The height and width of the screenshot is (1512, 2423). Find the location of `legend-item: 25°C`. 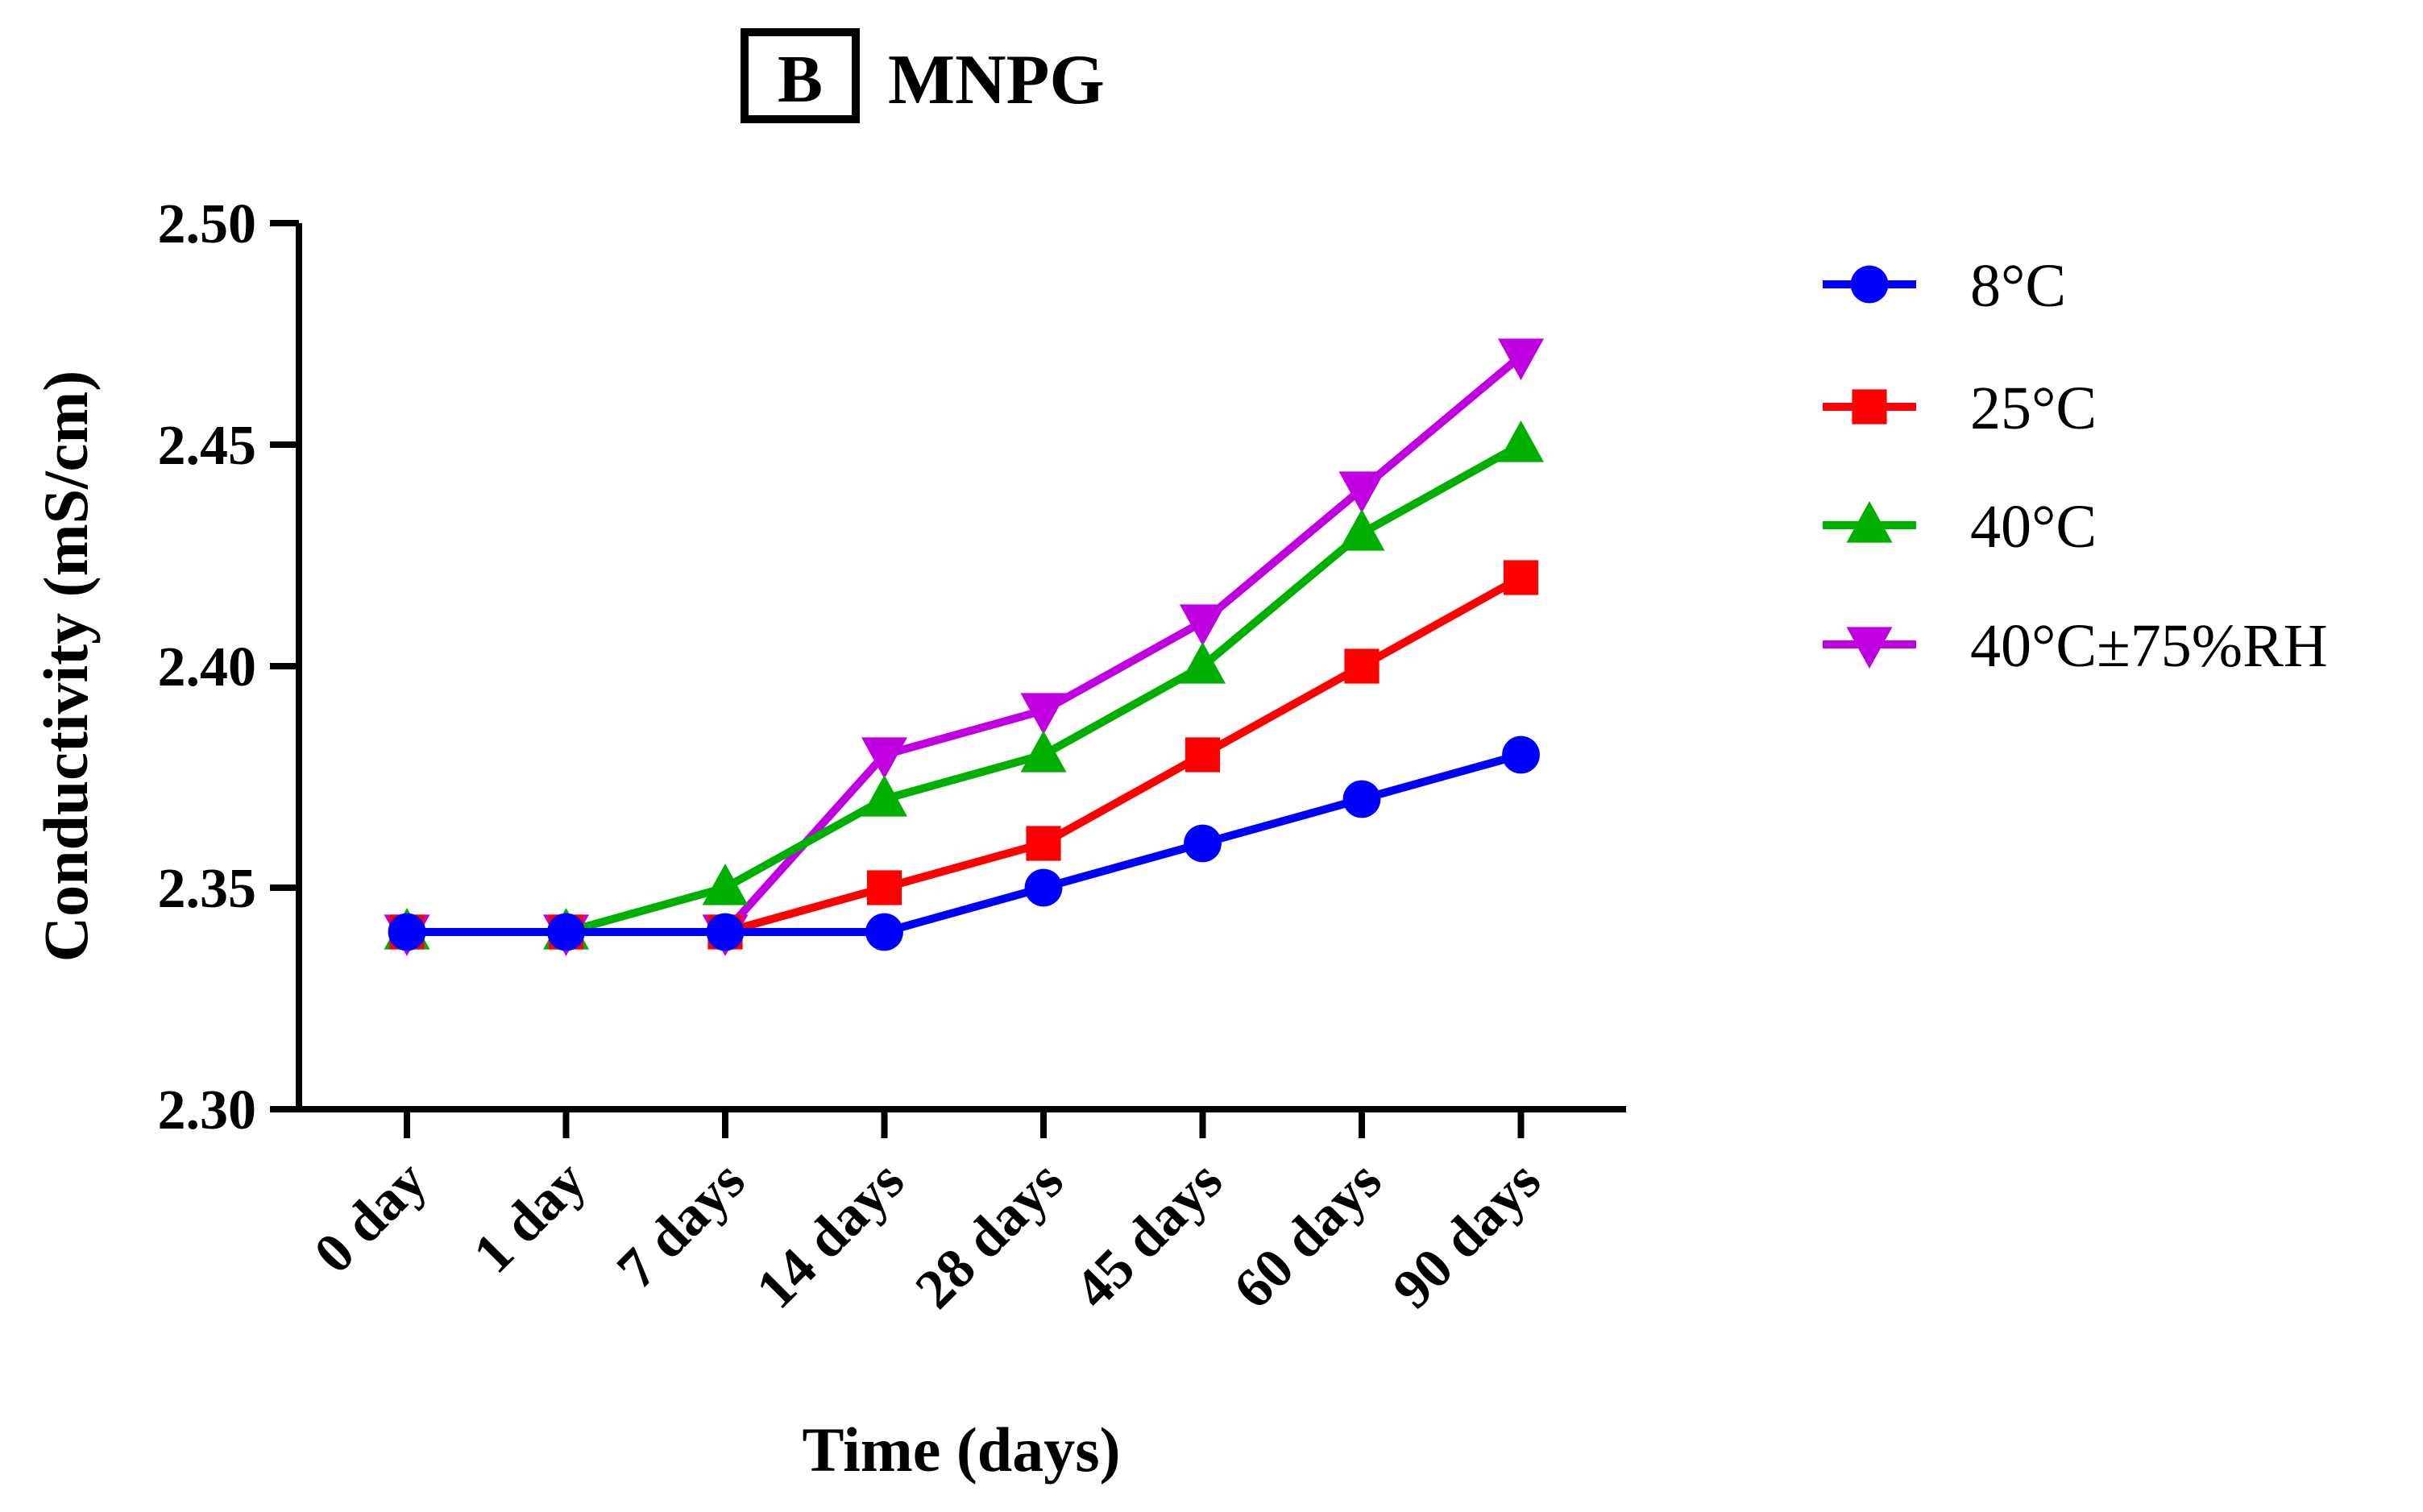

legend-item: 25°C is located at coordinates (1960, 409).